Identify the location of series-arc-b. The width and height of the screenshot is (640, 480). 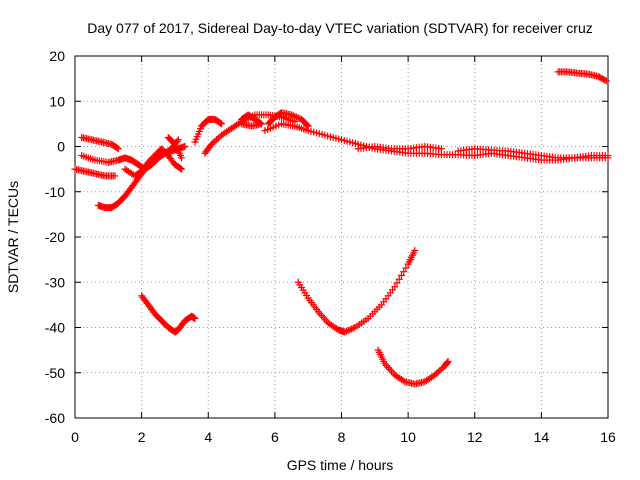
(95, 172).